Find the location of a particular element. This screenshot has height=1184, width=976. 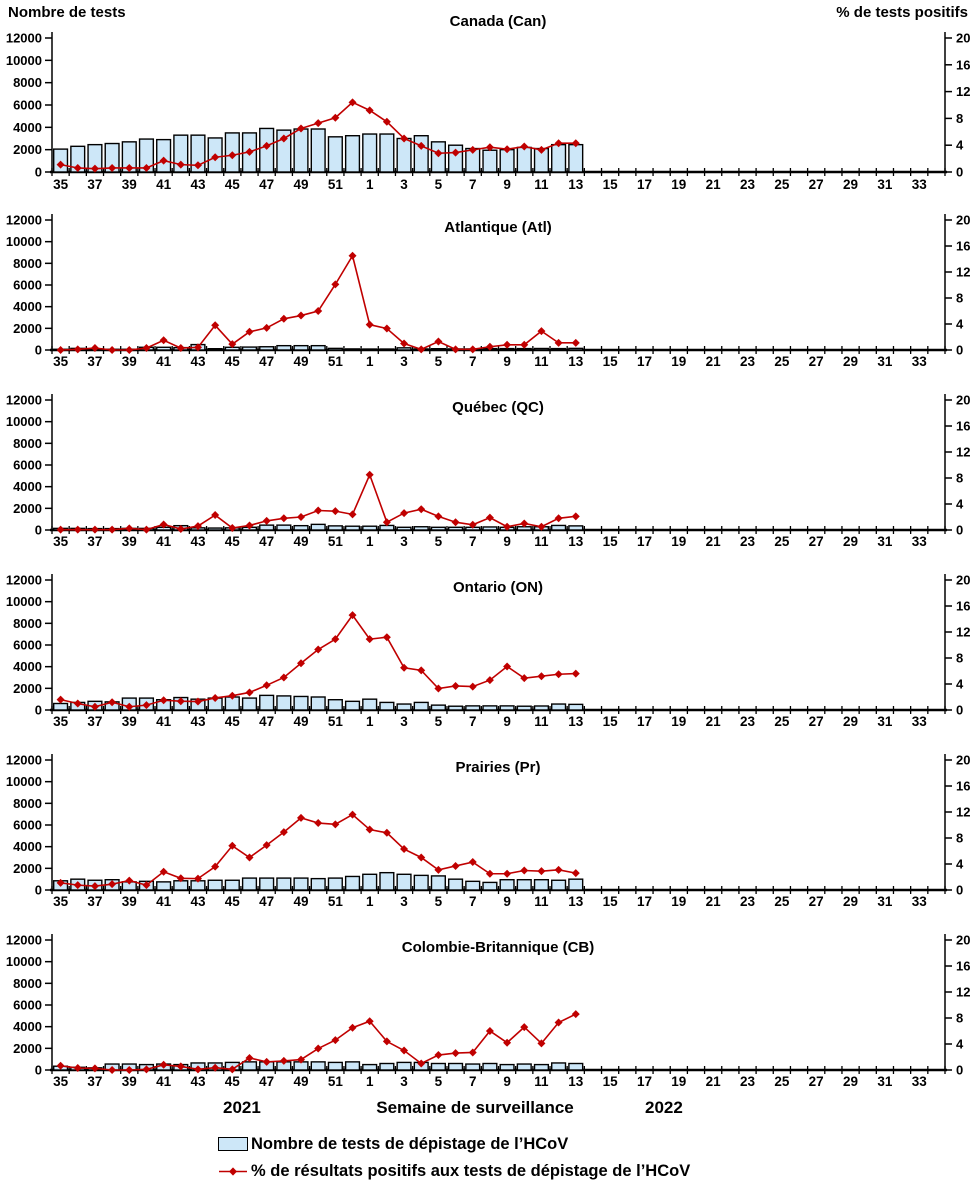

svg-text: 27 is located at coordinates (816, 901).